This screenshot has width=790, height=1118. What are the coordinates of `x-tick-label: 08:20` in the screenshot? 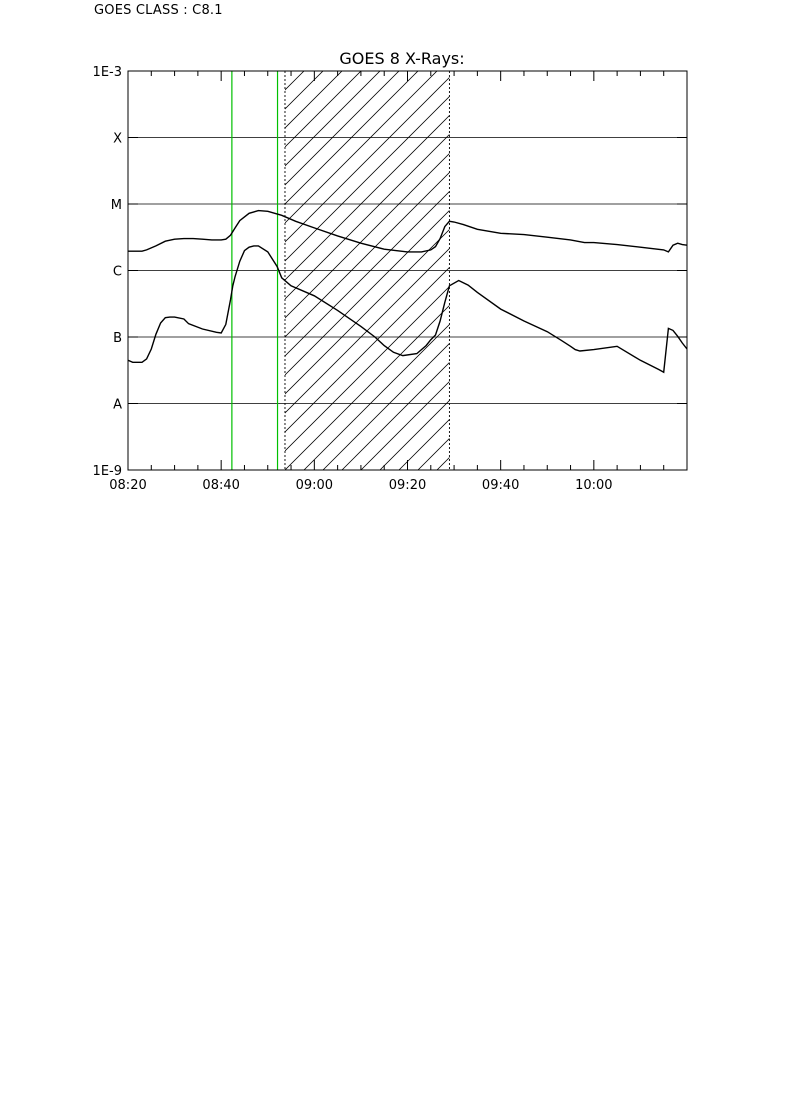 It's located at (127, 485).